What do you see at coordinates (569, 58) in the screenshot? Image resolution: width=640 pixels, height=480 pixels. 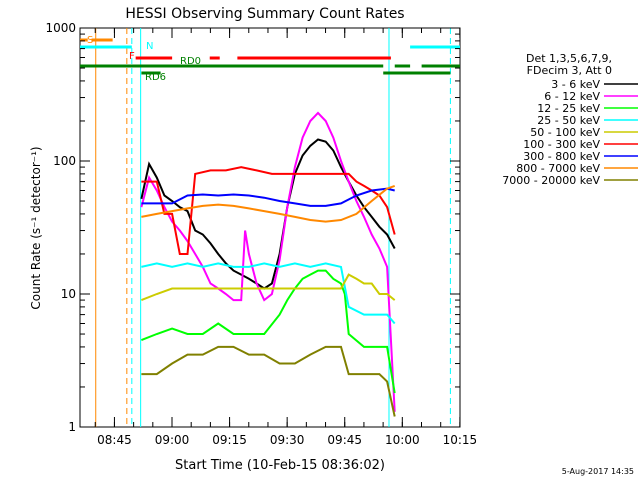 I see `legend-header: Det 1,3,5,6,7,9,` at bounding box center [569, 58].